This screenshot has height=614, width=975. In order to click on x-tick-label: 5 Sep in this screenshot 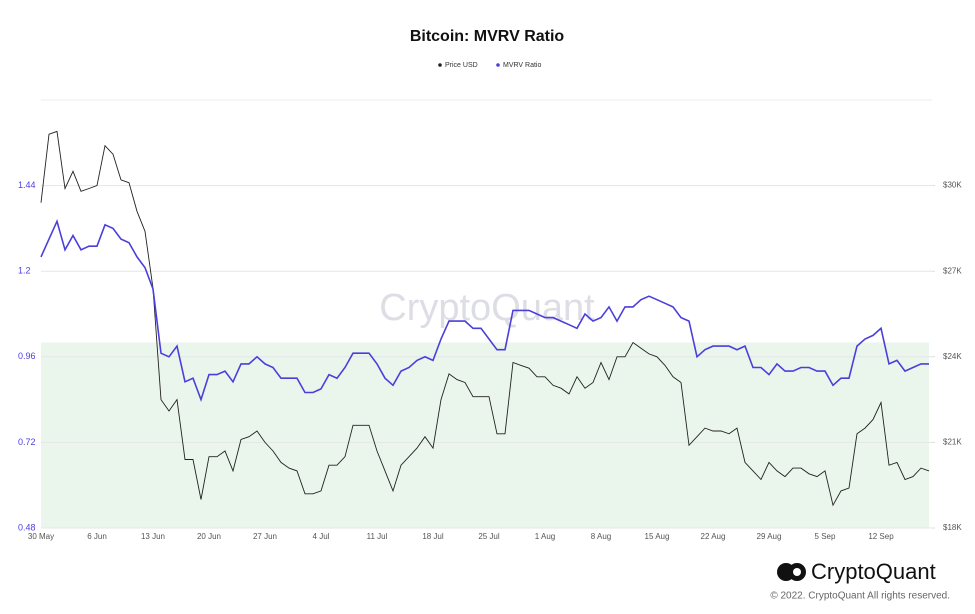, I will do `click(825, 536)`.